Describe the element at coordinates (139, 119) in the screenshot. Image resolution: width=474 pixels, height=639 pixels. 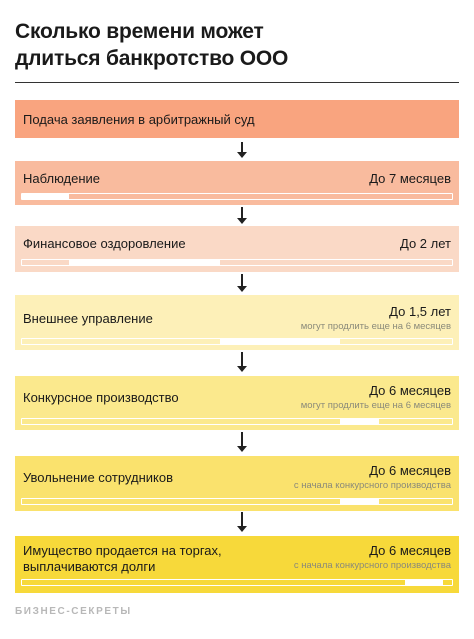
I see `stage-label: Подача заявления в арбитражный суд` at that location.